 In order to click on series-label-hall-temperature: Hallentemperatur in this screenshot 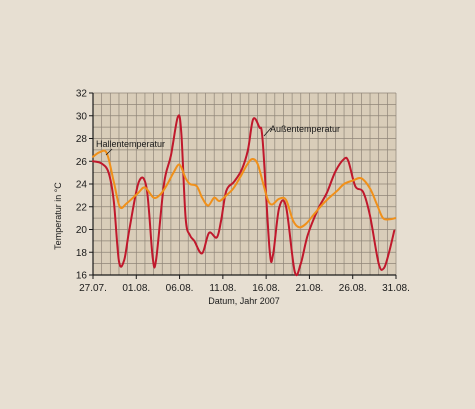, I will do `click(130, 144)`.